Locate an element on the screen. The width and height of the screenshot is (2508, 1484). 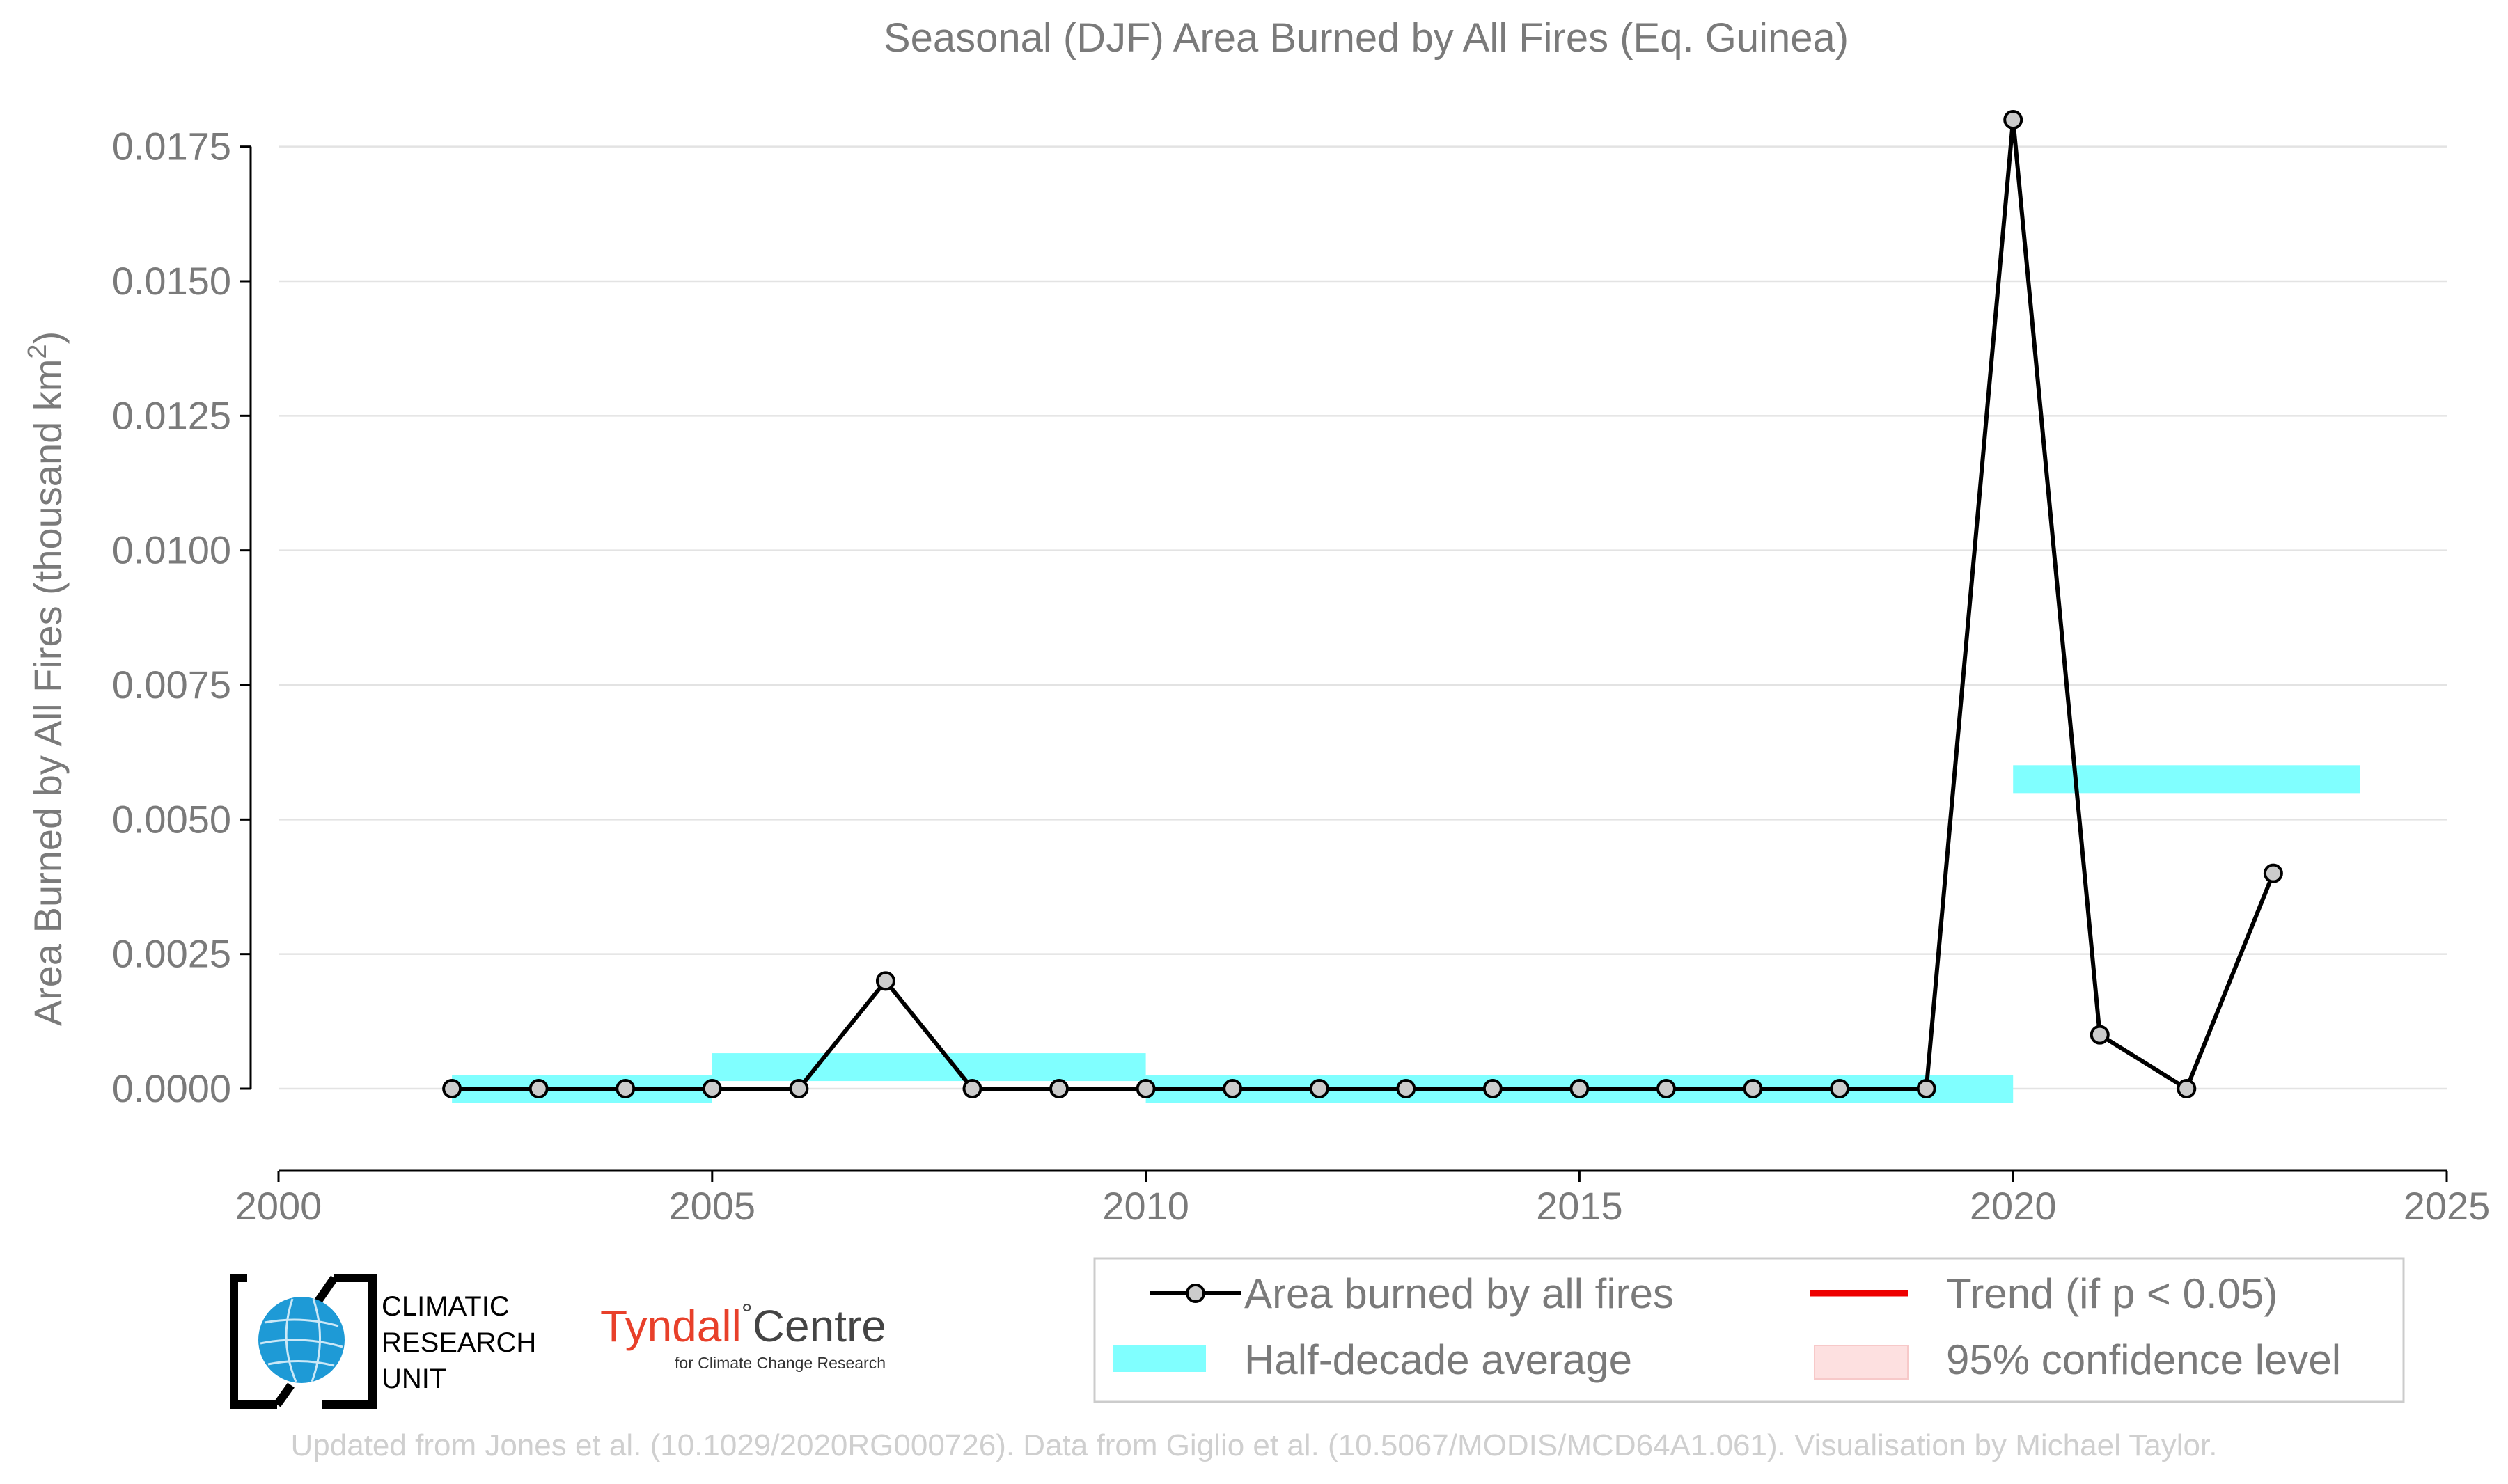
tyndall-subtitle: for Climate Change Research is located at coordinates (781, 1363).